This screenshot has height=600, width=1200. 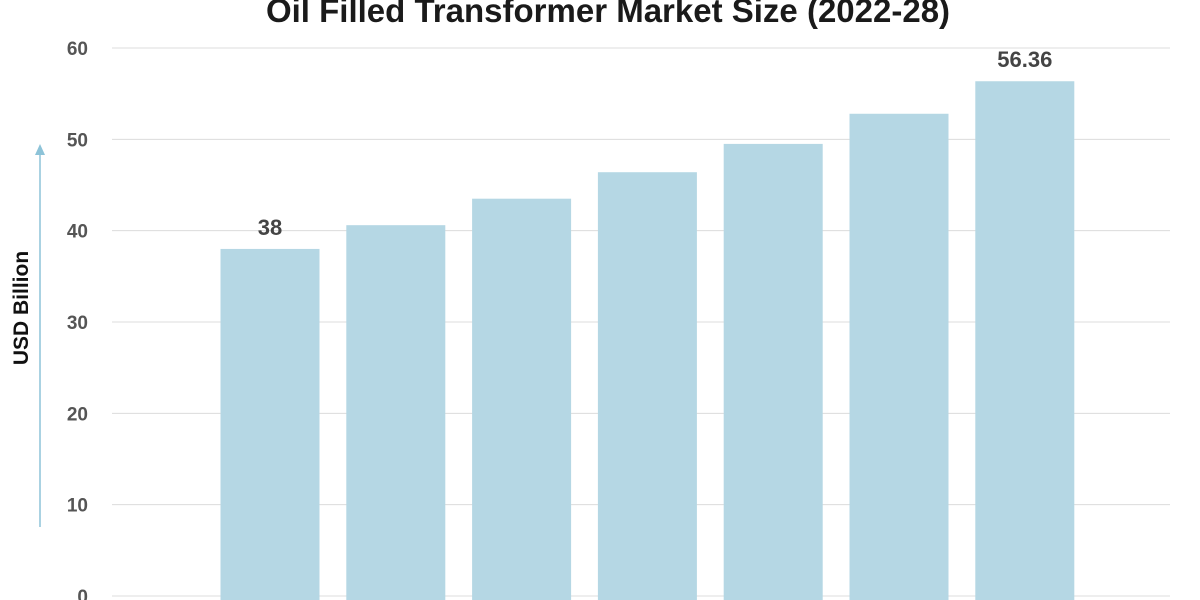 What do you see at coordinates (1025, 340) in the screenshot?
I see `bar-2028` at bounding box center [1025, 340].